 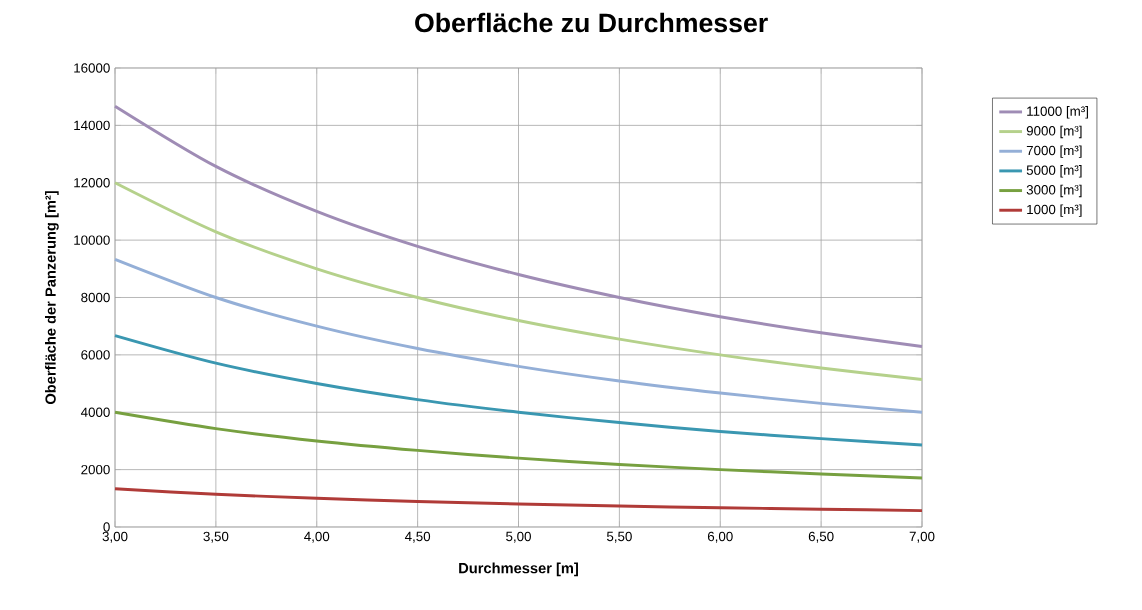 What do you see at coordinates (417, 537) in the screenshot?
I see `x-tick-label: 4,50` at bounding box center [417, 537].